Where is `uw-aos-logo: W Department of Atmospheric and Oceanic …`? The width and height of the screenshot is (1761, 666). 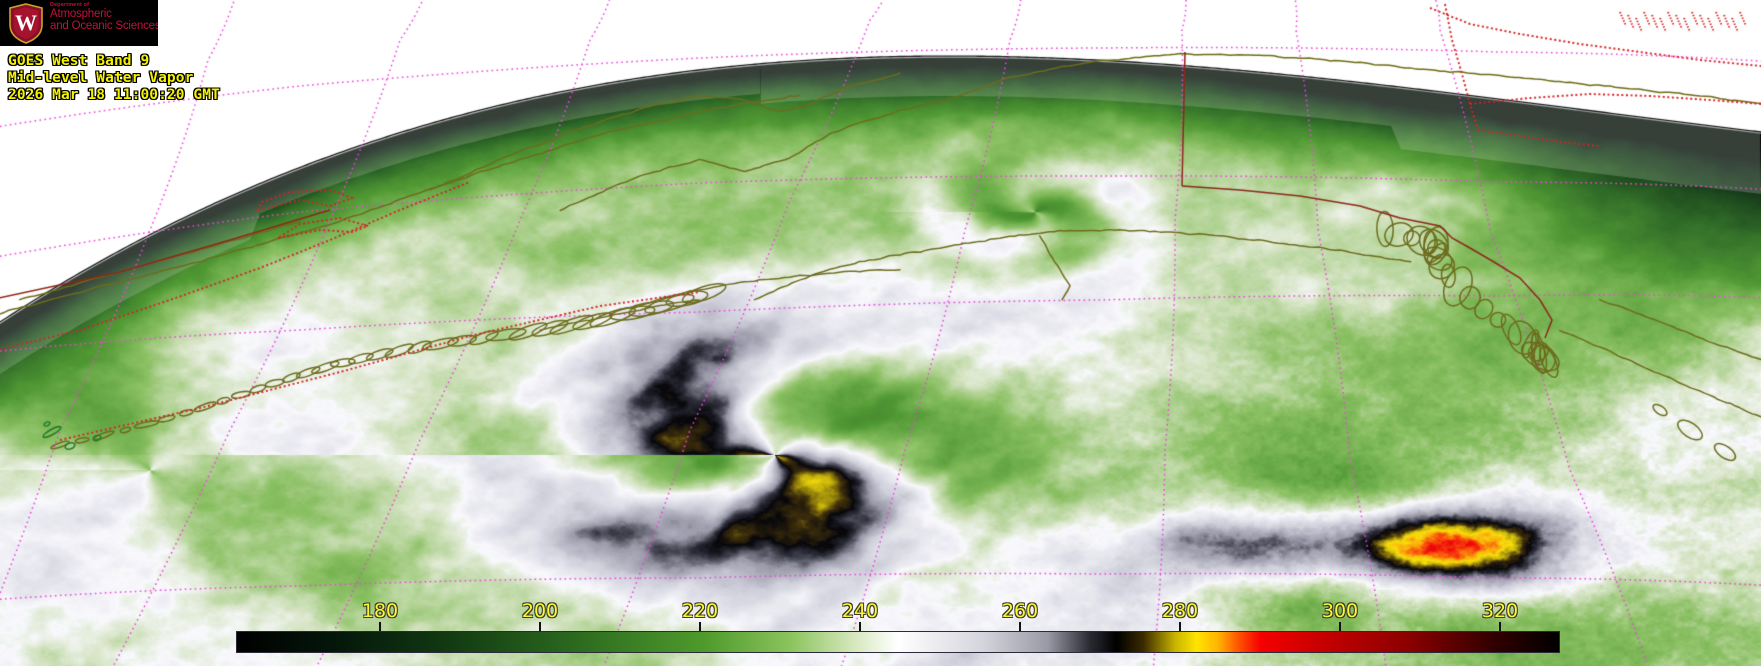 uw-aos-logo: W Department of Atmospheric and Oceanic … is located at coordinates (79, 23).